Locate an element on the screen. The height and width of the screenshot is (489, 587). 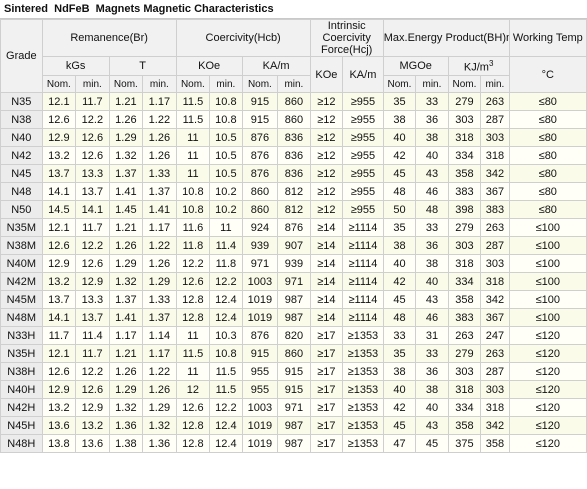
value-cell: 11.8 is located at coordinates (226, 263).